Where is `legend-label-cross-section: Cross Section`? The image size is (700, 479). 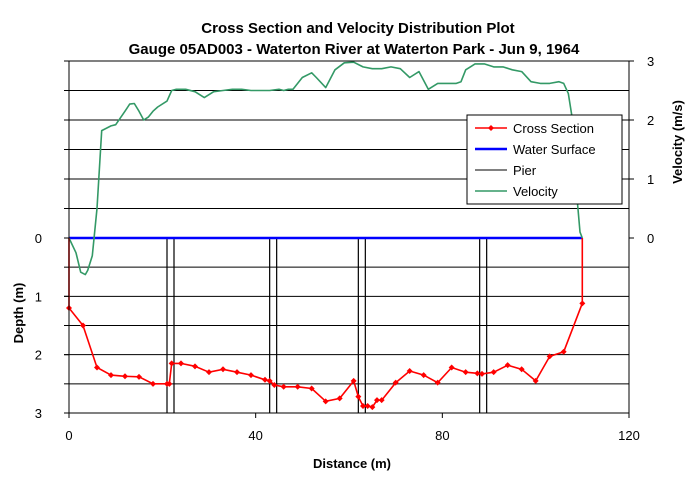
legend-label-cross-section: Cross Section is located at coordinates (553, 128).